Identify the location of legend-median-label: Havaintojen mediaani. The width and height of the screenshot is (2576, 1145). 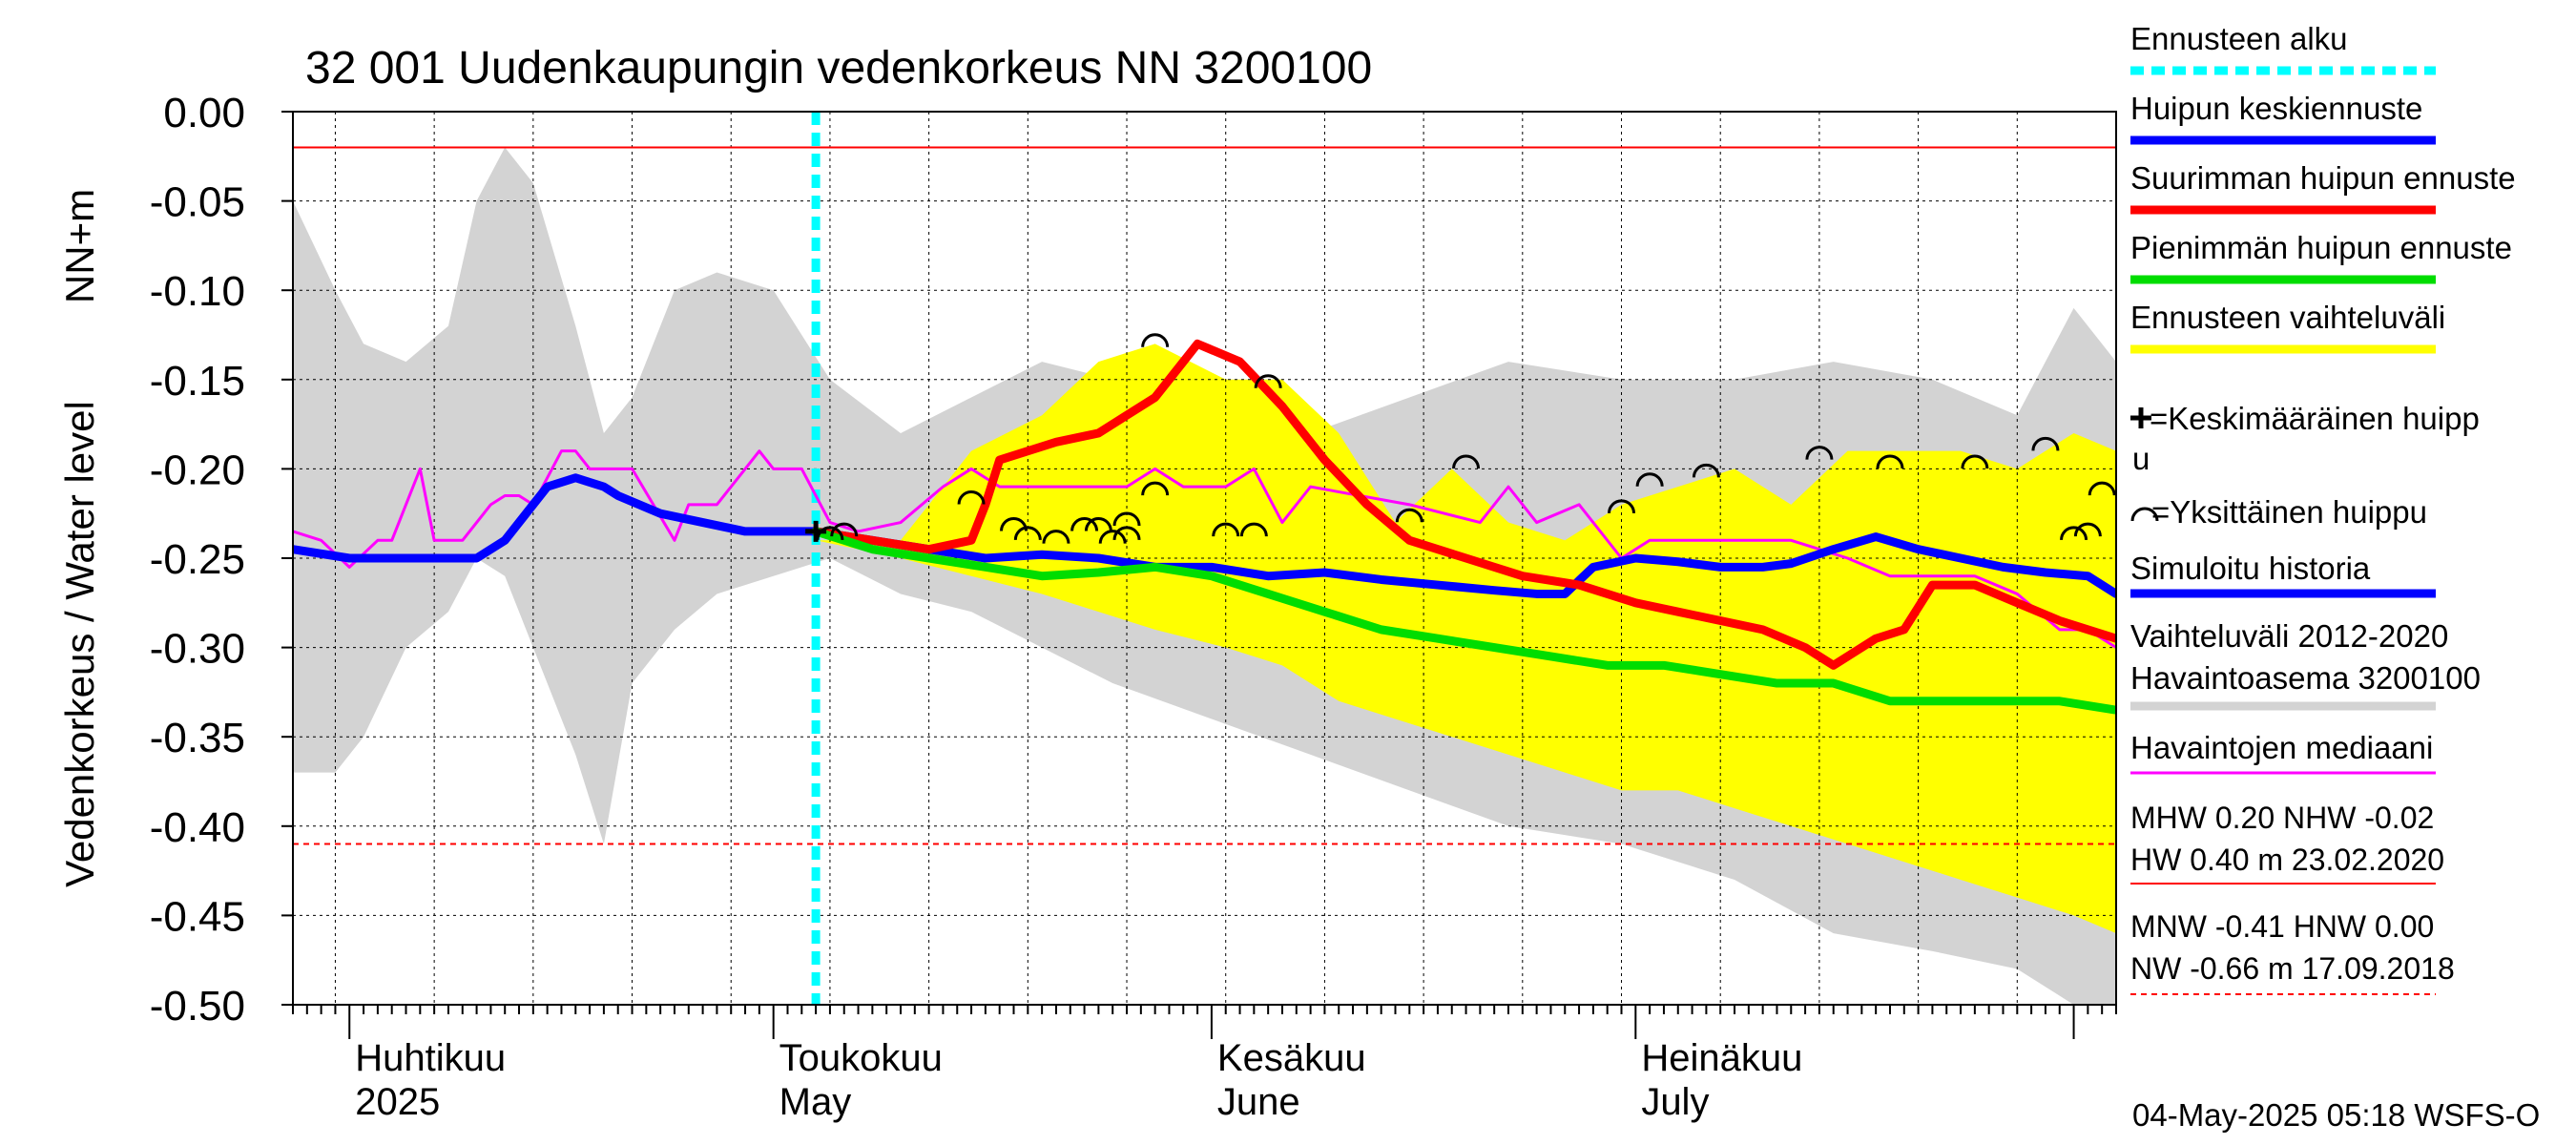
(2281, 747).